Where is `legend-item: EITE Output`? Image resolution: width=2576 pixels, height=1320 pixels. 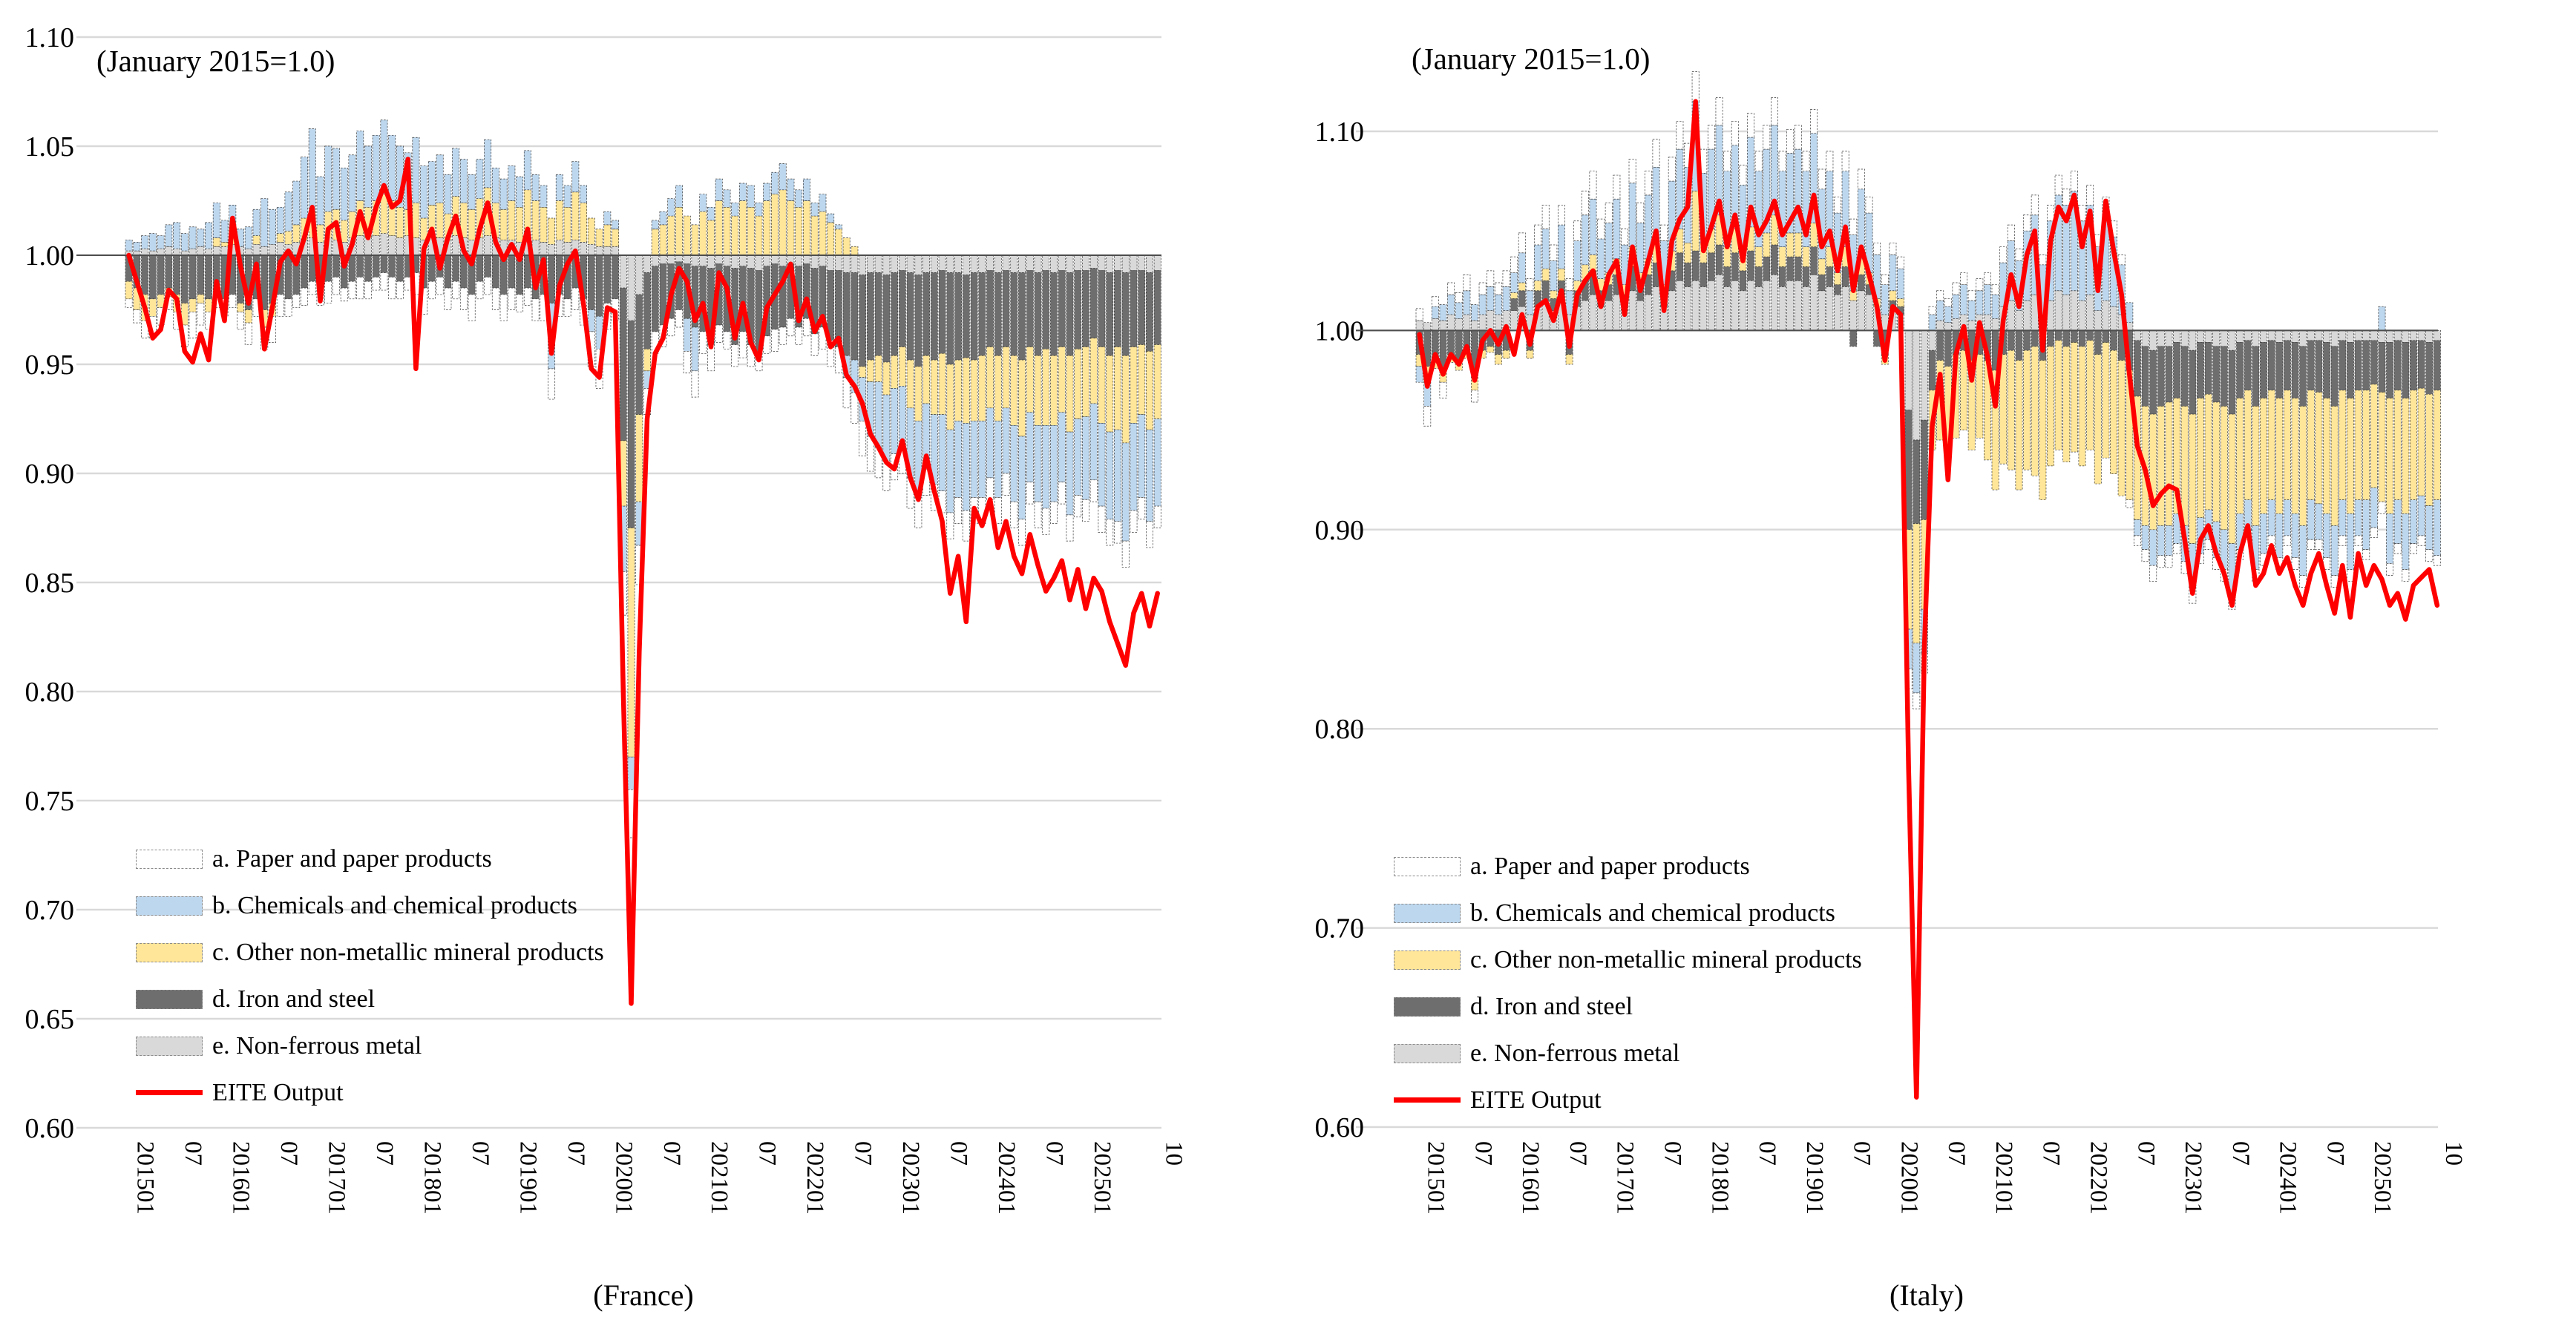
legend-item: EITE Output is located at coordinates (1628, 1100).